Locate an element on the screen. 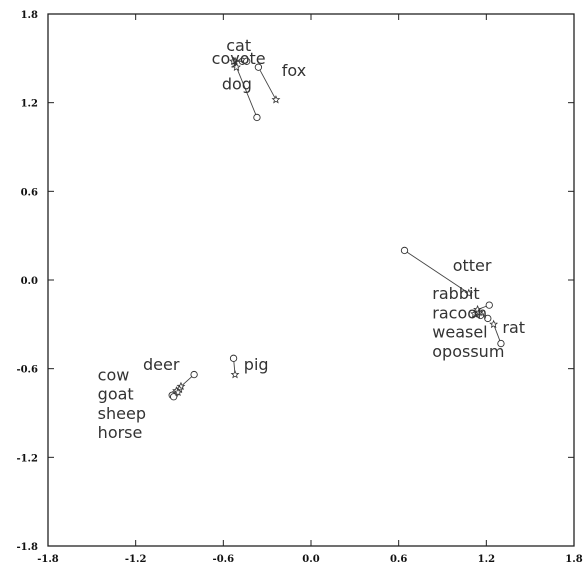 This screenshot has width=587, height=567. x-tick-labels: -1.8 -1.2 -0.6 0.0 0.6 1.2 1.8 is located at coordinates (310, 559).